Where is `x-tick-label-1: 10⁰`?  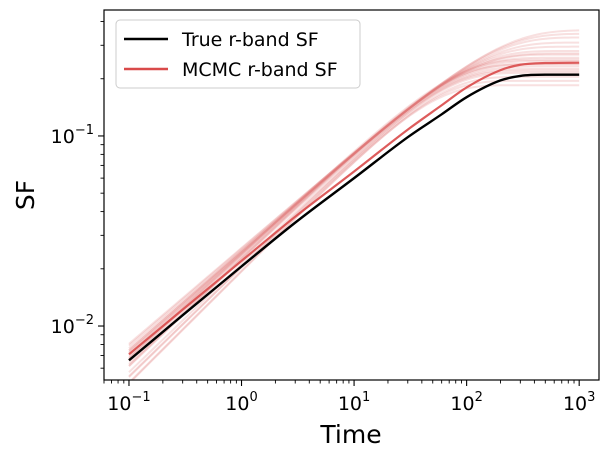 x-tick-label-1: 10⁰ is located at coordinates (241, 402).